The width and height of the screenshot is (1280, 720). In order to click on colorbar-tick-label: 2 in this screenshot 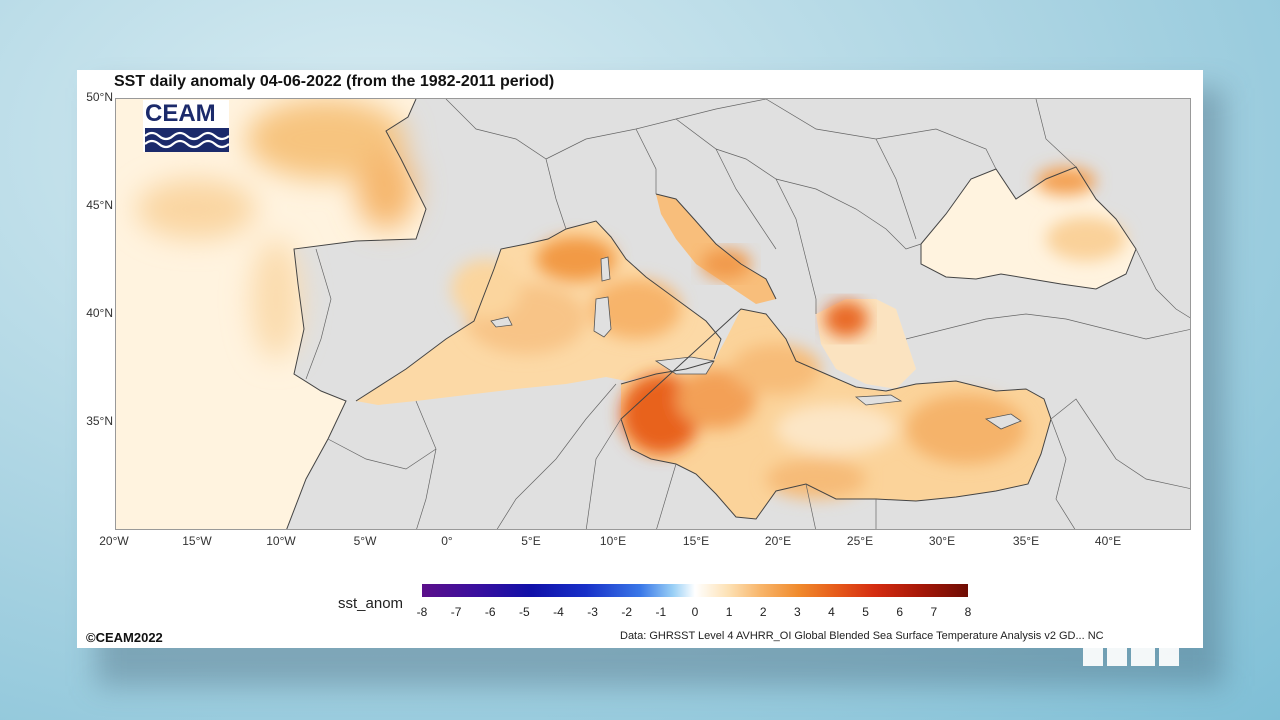, I will do `click(763, 612)`.